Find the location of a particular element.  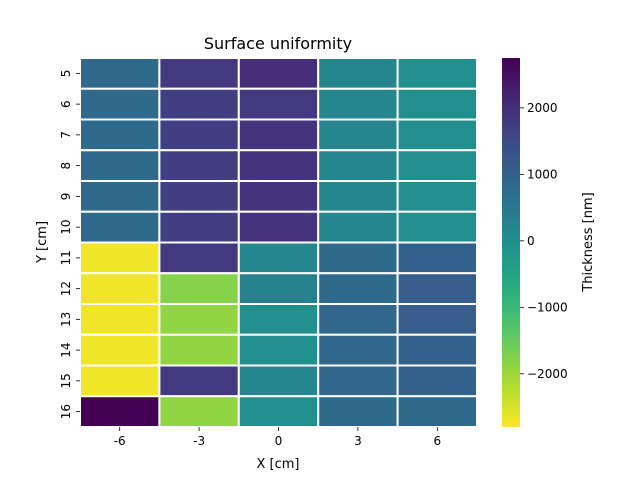

colorbar-tick-label: −1000 is located at coordinates (547, 307).